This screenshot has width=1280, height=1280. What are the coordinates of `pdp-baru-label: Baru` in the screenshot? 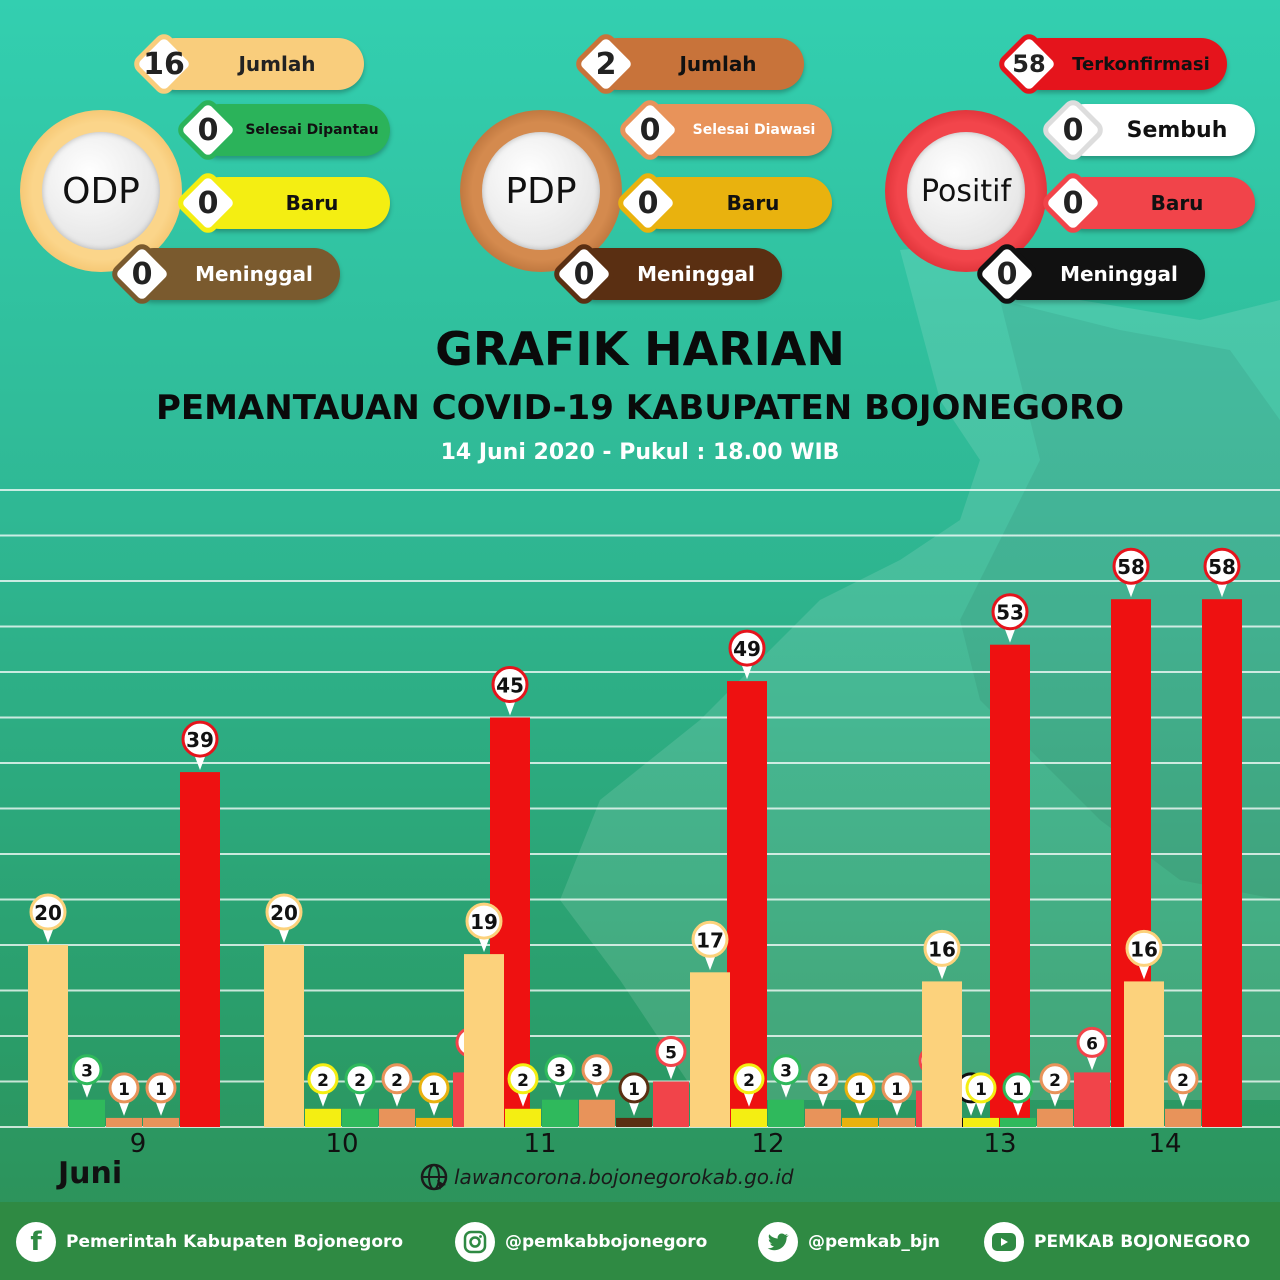 It's located at (753, 203).